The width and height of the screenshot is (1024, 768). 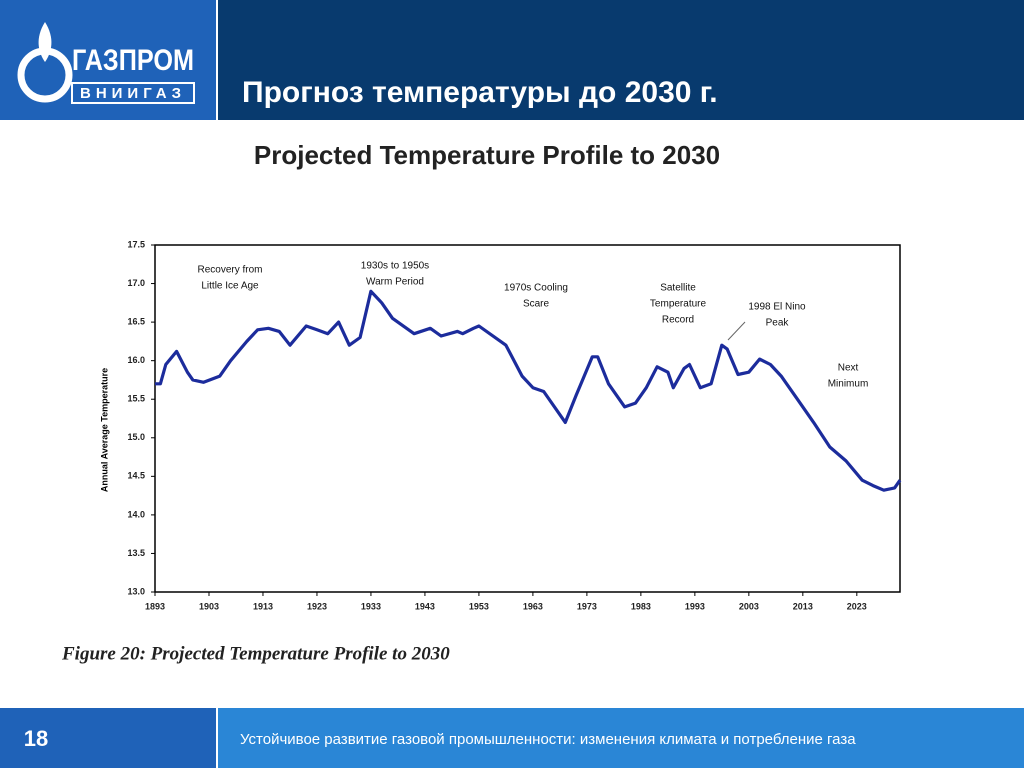 What do you see at coordinates (487, 155) in the screenshot?
I see `chart-title: Projected Temperature Profile to 2030` at bounding box center [487, 155].